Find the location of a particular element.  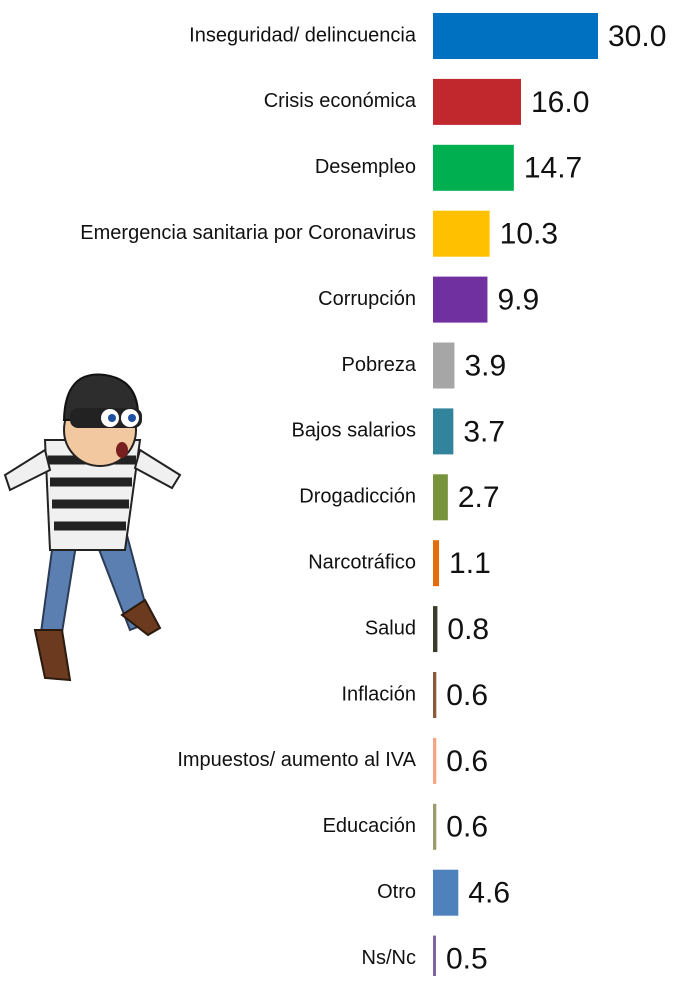

value-label: 30.0 is located at coordinates (637, 36).